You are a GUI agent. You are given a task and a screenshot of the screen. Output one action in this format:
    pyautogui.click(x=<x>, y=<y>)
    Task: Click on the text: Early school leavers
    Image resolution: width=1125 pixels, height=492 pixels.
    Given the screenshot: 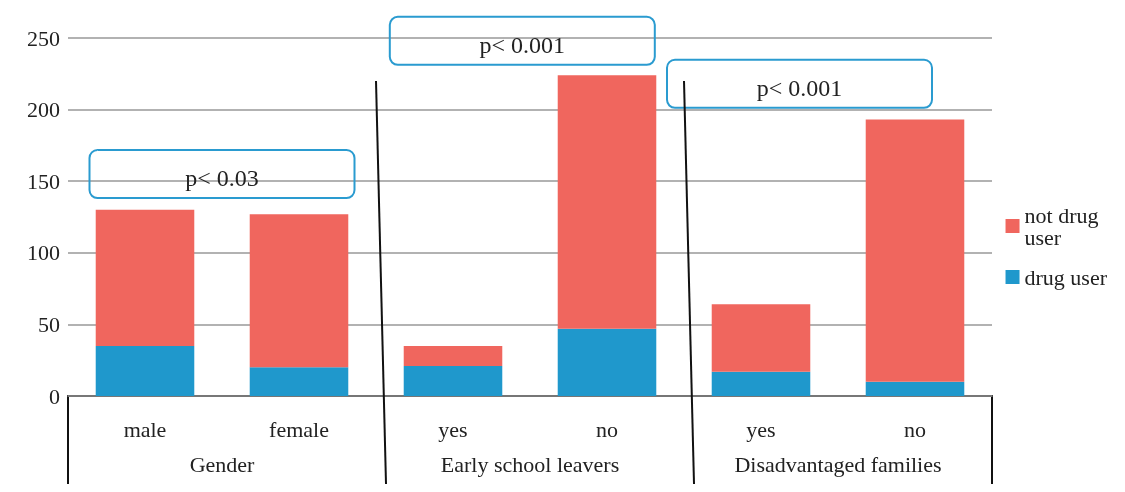 What is the action you would take?
    pyautogui.click(x=530, y=464)
    